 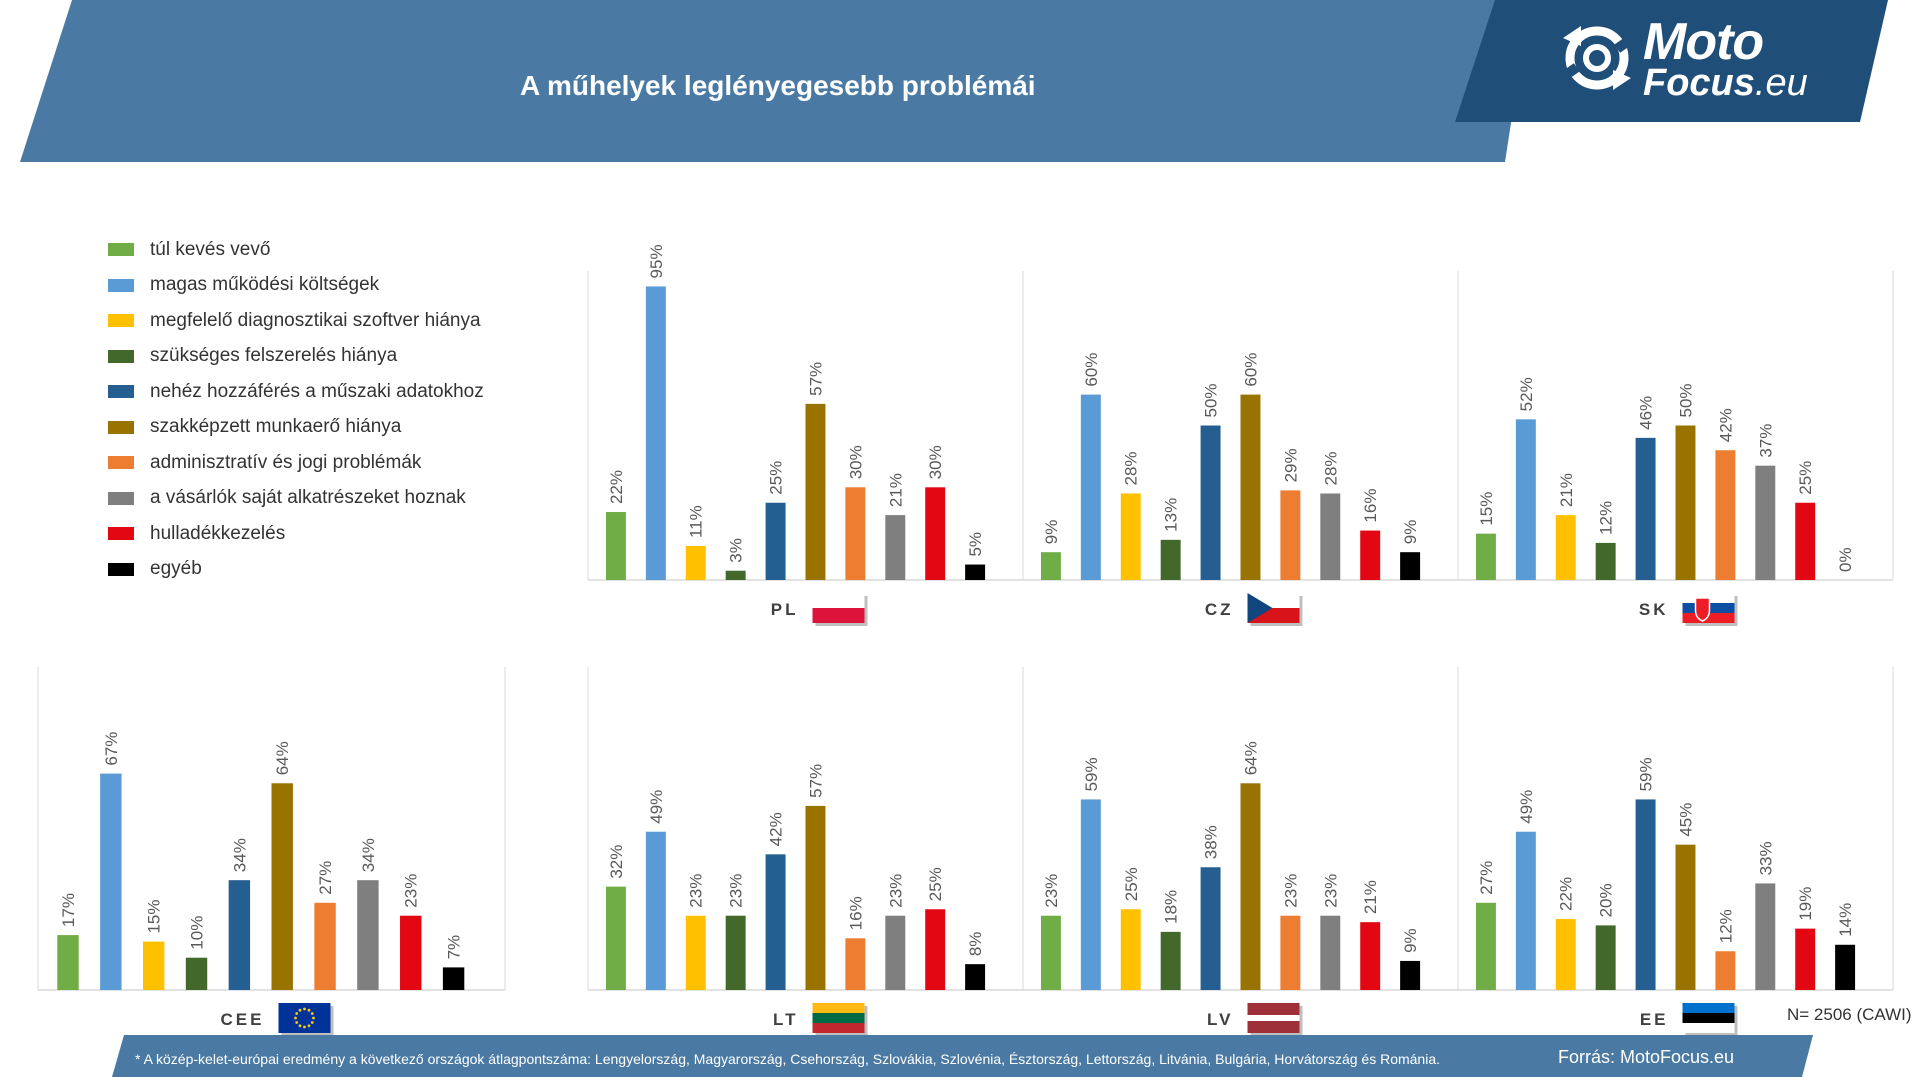 What do you see at coordinates (696, 521) in the screenshot?
I see `bar-value-label: 11%` at bounding box center [696, 521].